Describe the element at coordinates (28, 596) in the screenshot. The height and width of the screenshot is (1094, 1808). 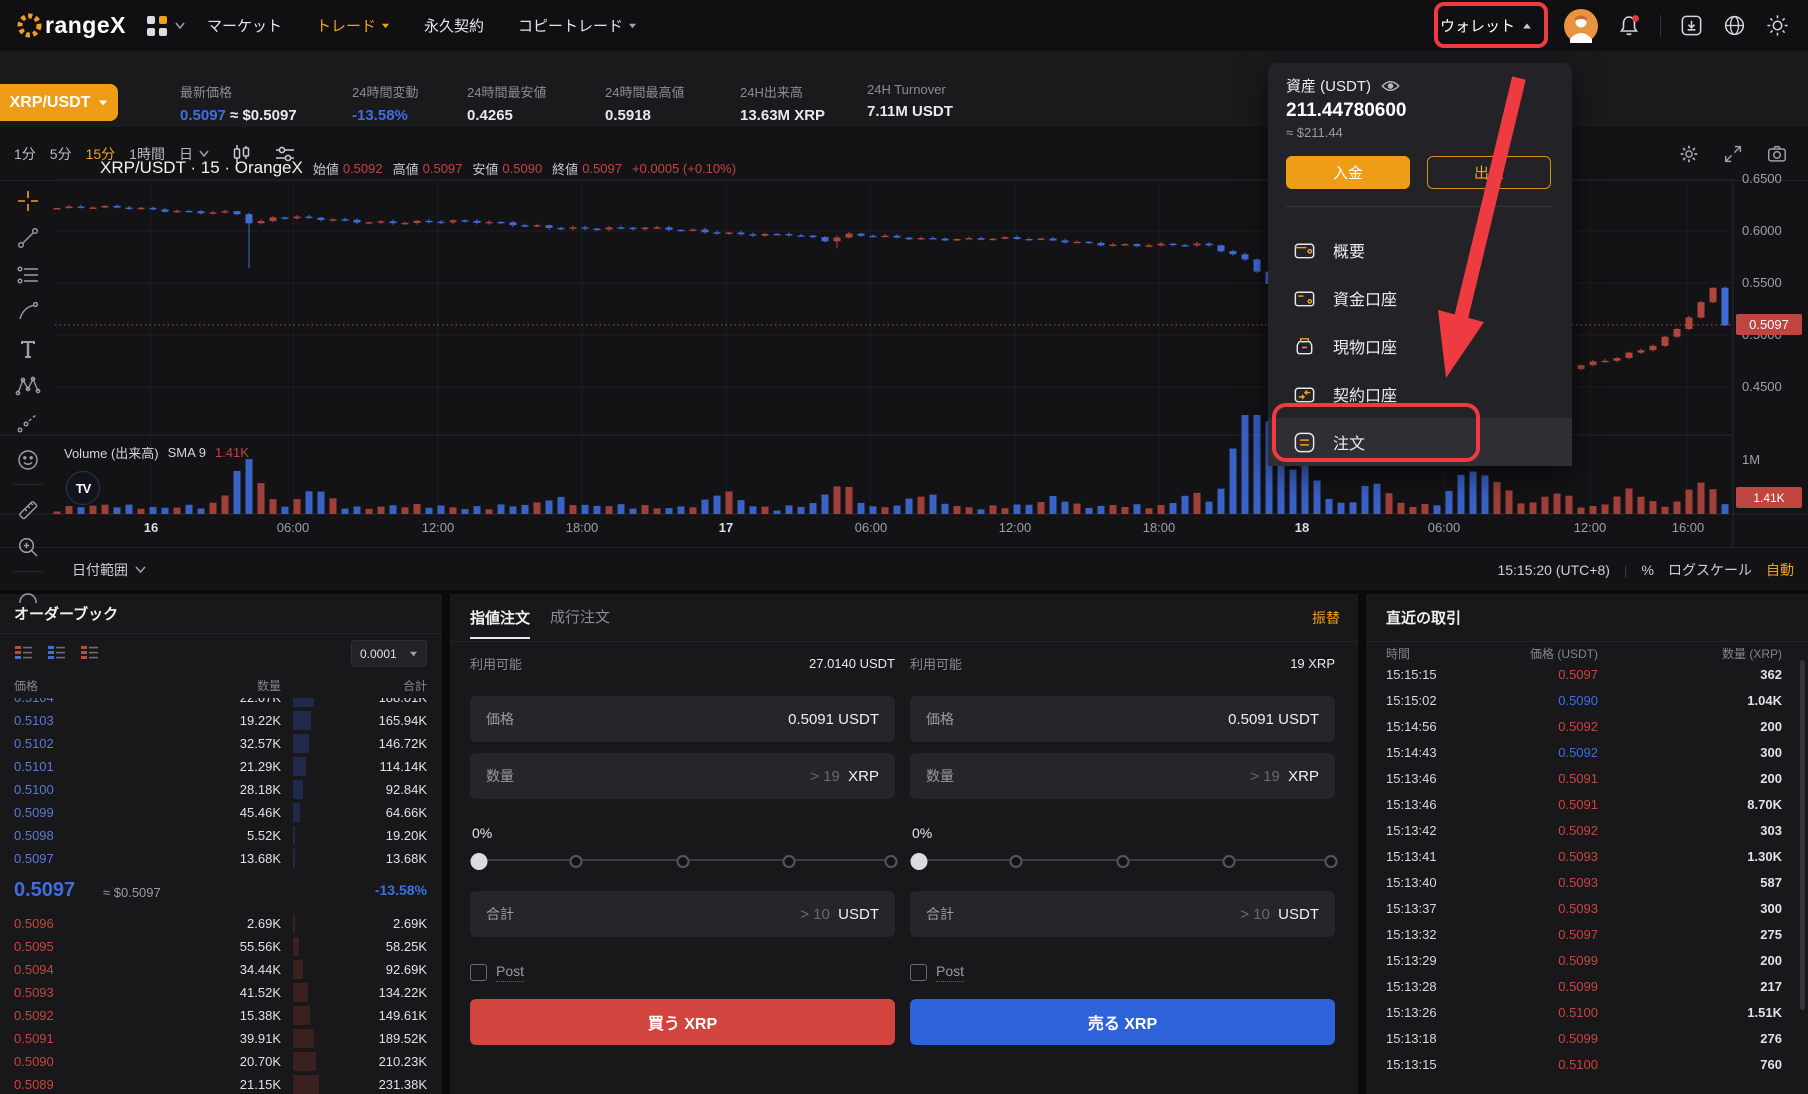
I see `magnet-partial-icon` at that location.